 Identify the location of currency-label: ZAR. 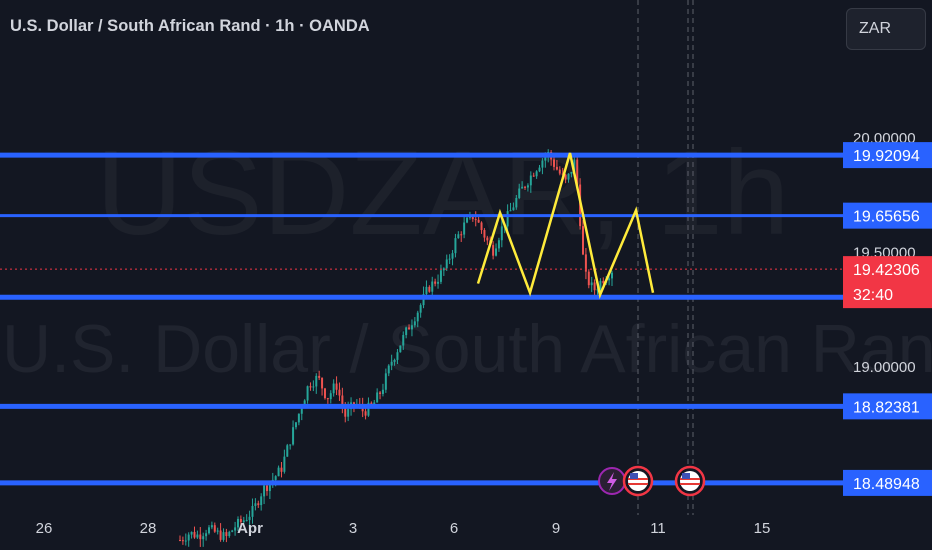
(875, 28).